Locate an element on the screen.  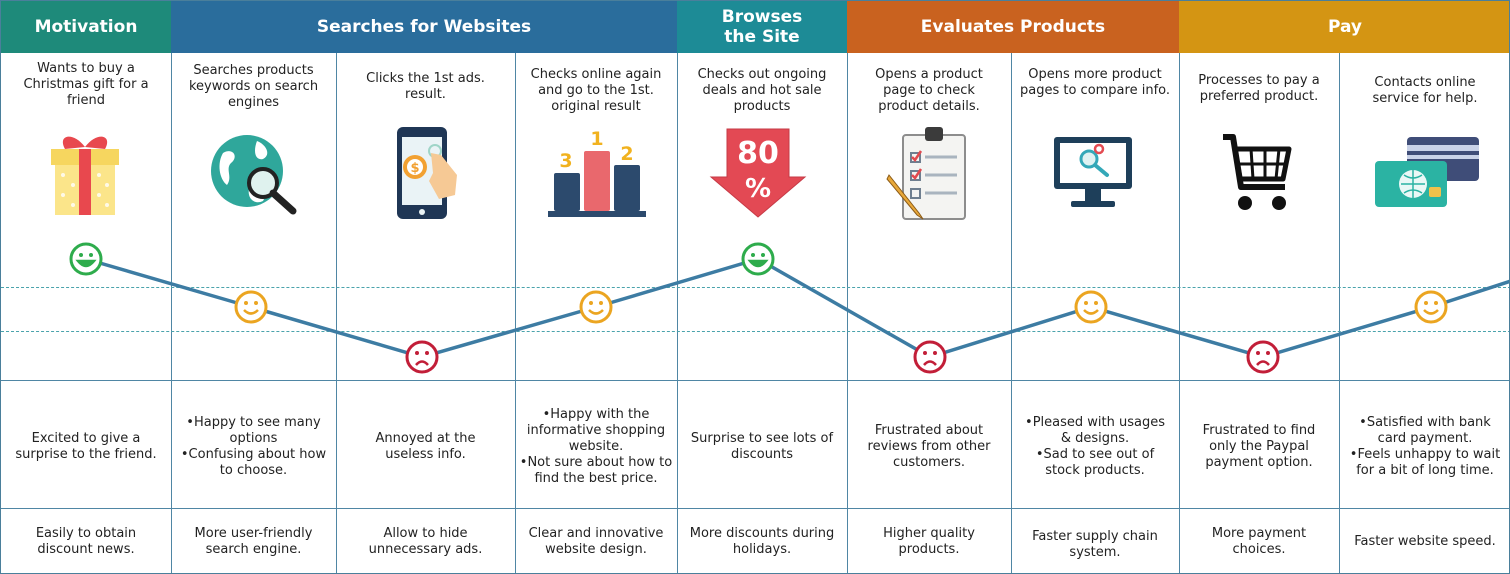
podium-second-label: 2 is located at coordinates (626, 154).